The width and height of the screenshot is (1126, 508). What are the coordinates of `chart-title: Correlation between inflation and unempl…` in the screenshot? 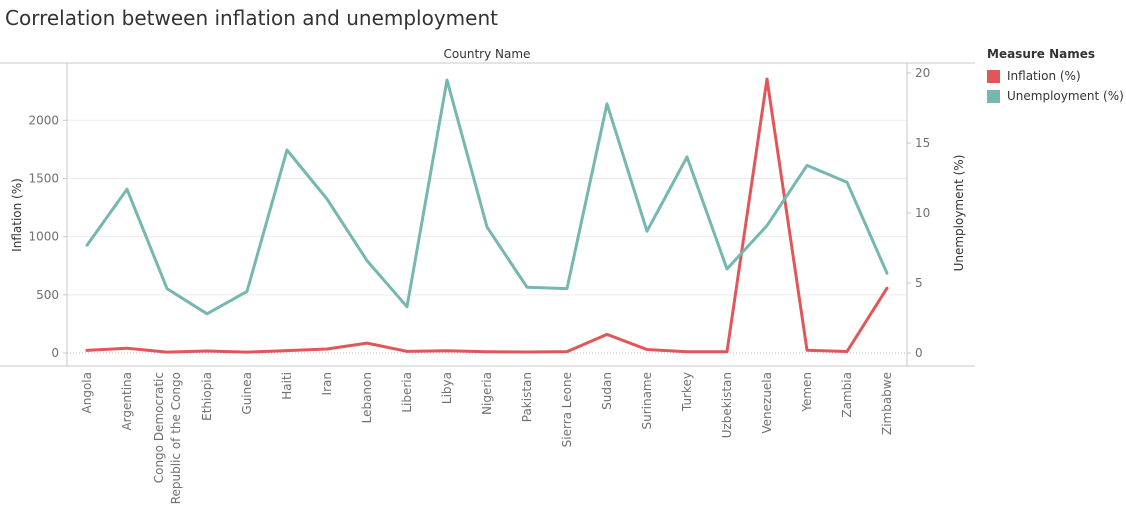 It's located at (251, 18).